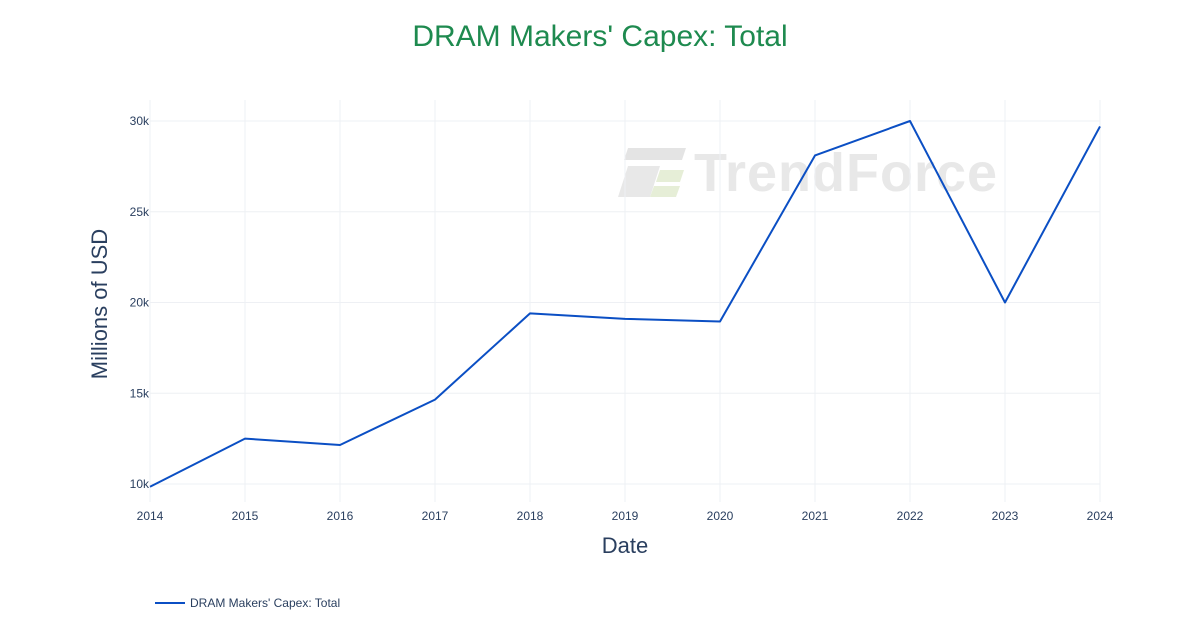  I want to click on x-tick-label: 2021, so click(815, 516).